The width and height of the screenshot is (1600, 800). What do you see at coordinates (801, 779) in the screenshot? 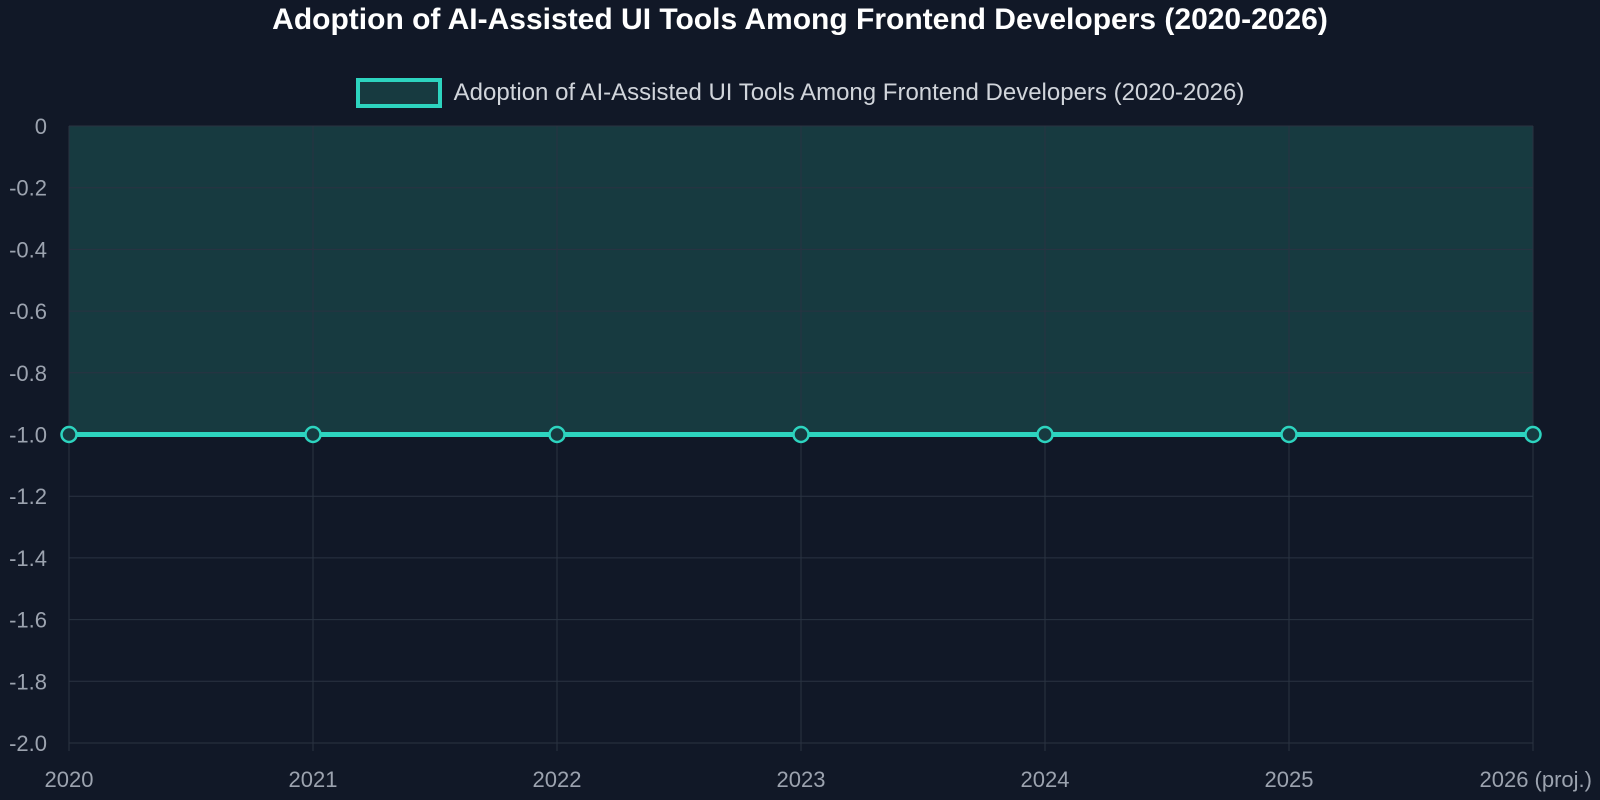
I see `x-tick-label: 2023` at bounding box center [801, 779].